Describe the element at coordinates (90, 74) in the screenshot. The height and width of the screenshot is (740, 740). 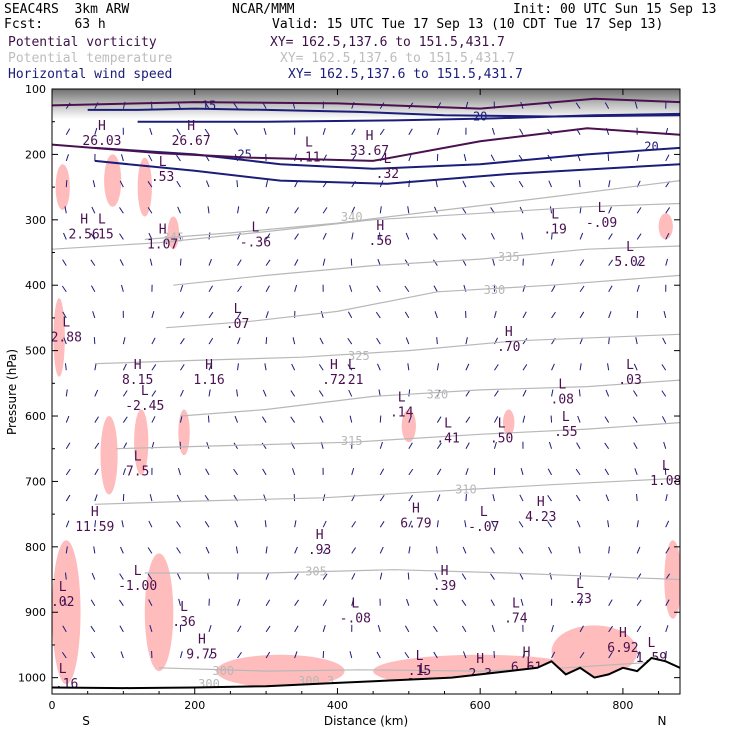
I see `field-wind-name: Horizontal wind speed` at that location.